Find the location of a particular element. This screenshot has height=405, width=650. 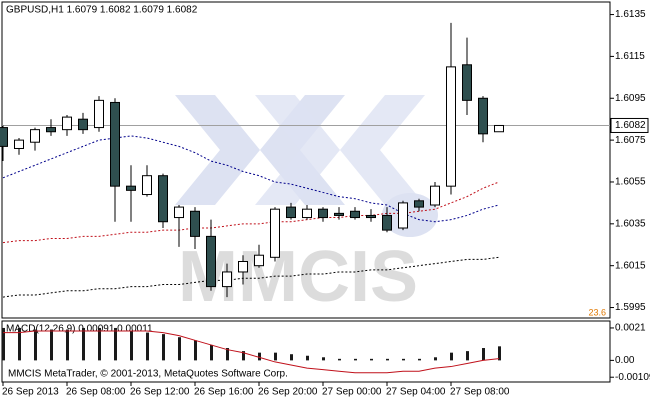

logo-watermark is located at coordinates (306, 166).